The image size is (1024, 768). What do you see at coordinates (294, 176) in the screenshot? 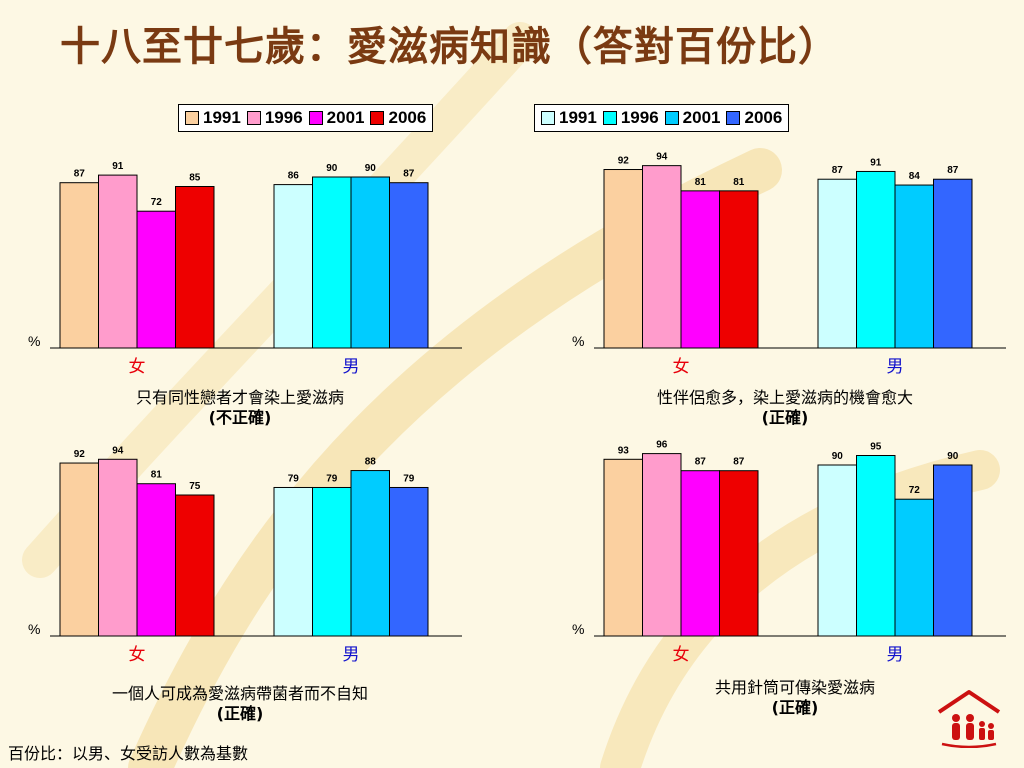
I see `bar-value-label: 86` at bounding box center [294, 176].